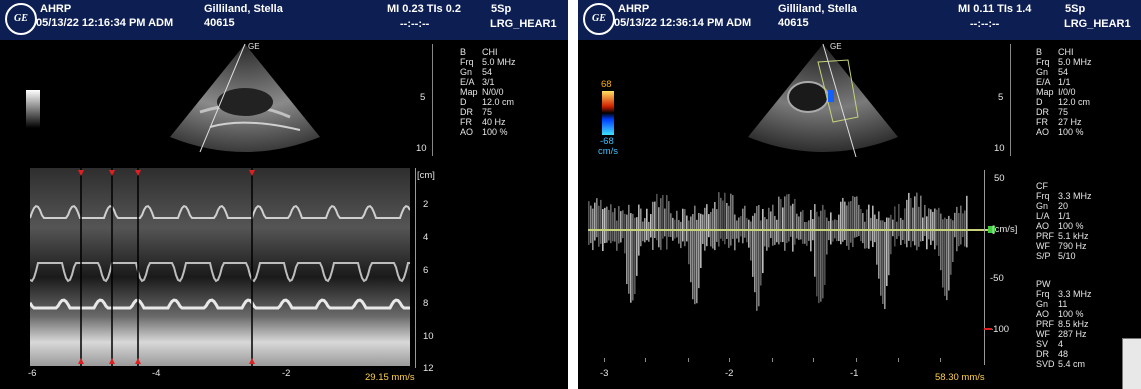 The image size is (1141, 389). What do you see at coordinates (1072, 334) in the screenshot?
I see `param-value: 287 Hz` at bounding box center [1072, 334].